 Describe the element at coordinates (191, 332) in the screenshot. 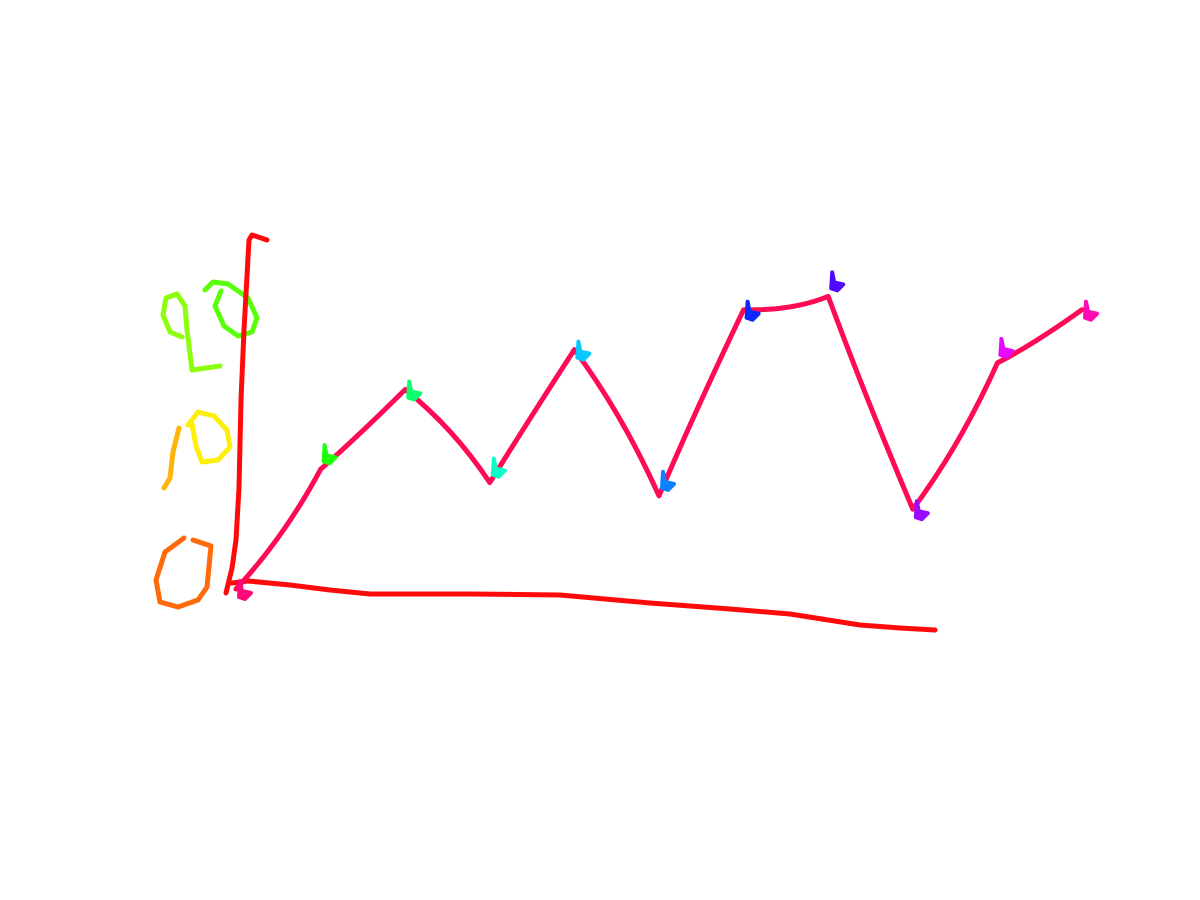

I see `digit-2-glyph` at that location.